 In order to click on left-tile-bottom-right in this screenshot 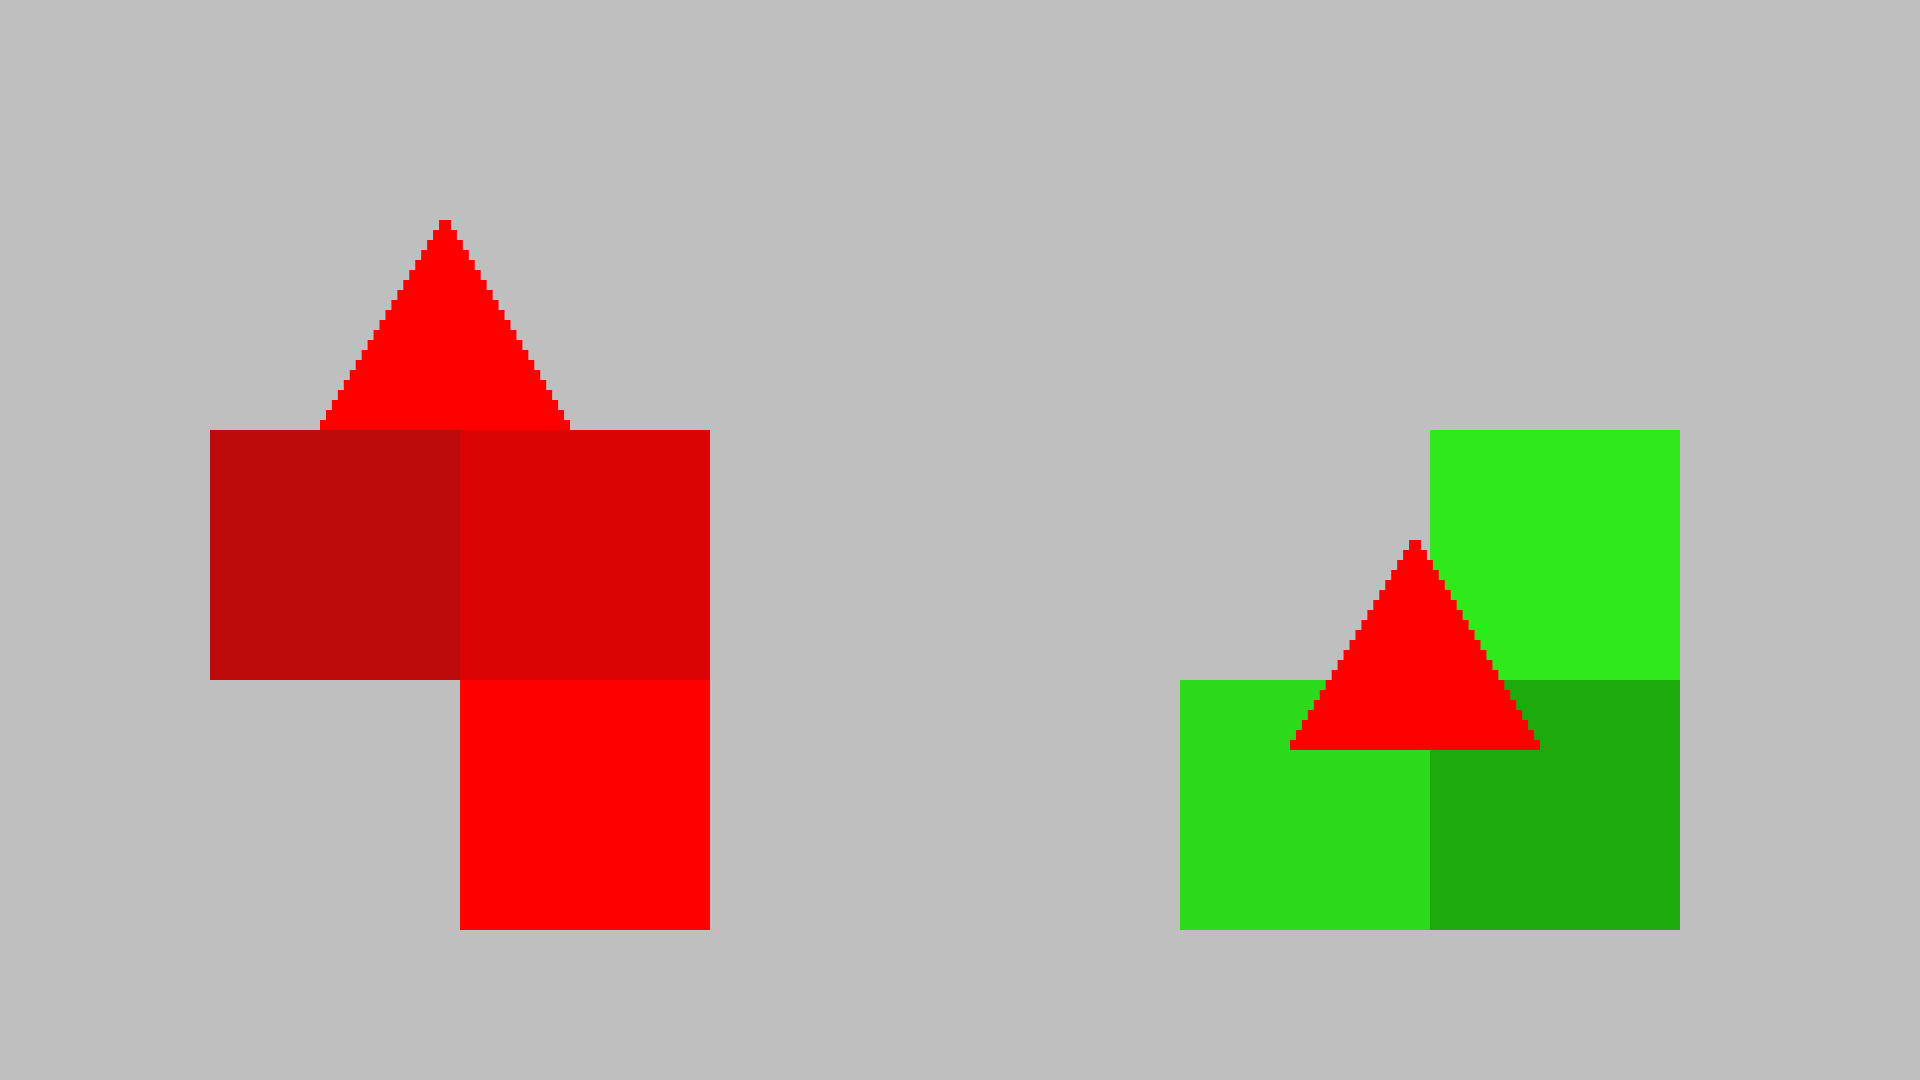, I will do `click(585, 805)`.